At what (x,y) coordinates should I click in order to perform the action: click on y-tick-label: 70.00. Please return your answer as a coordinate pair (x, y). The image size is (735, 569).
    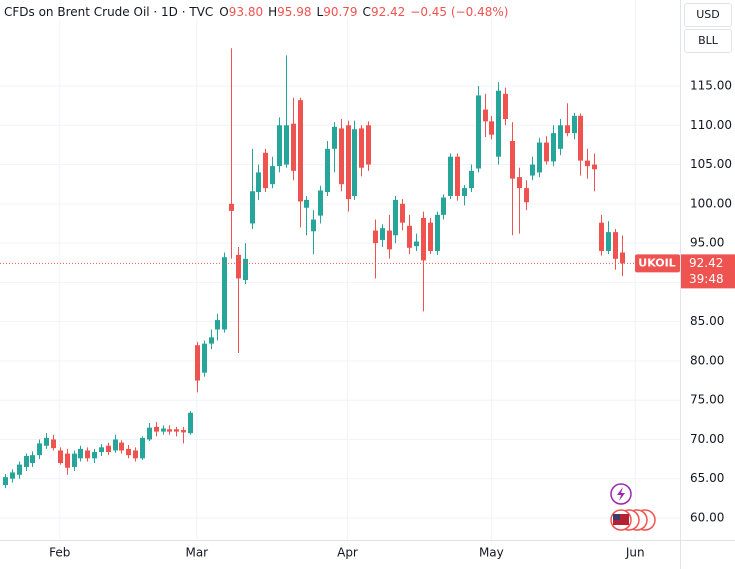
    Looking at the image, I should click on (707, 439).